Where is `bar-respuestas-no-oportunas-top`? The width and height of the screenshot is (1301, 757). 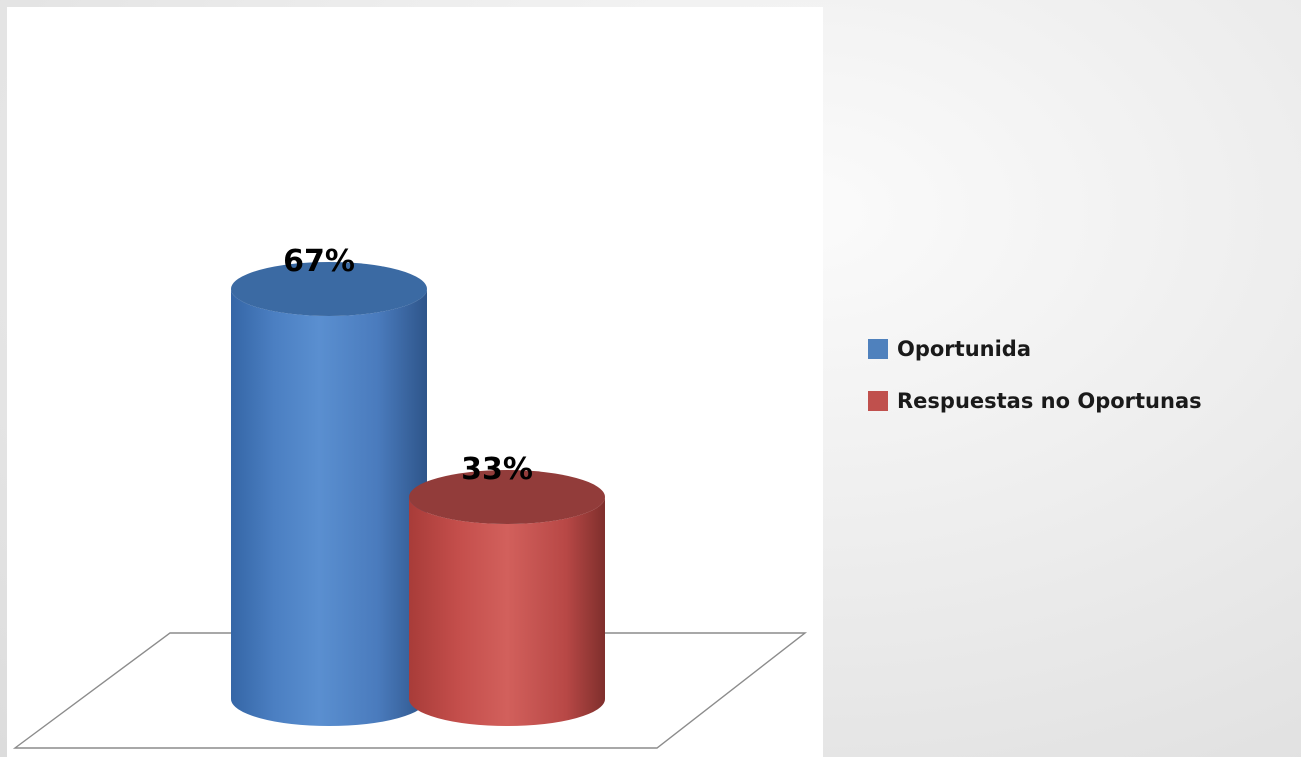
bar-respuestas-no-oportunas-top is located at coordinates (507, 497).